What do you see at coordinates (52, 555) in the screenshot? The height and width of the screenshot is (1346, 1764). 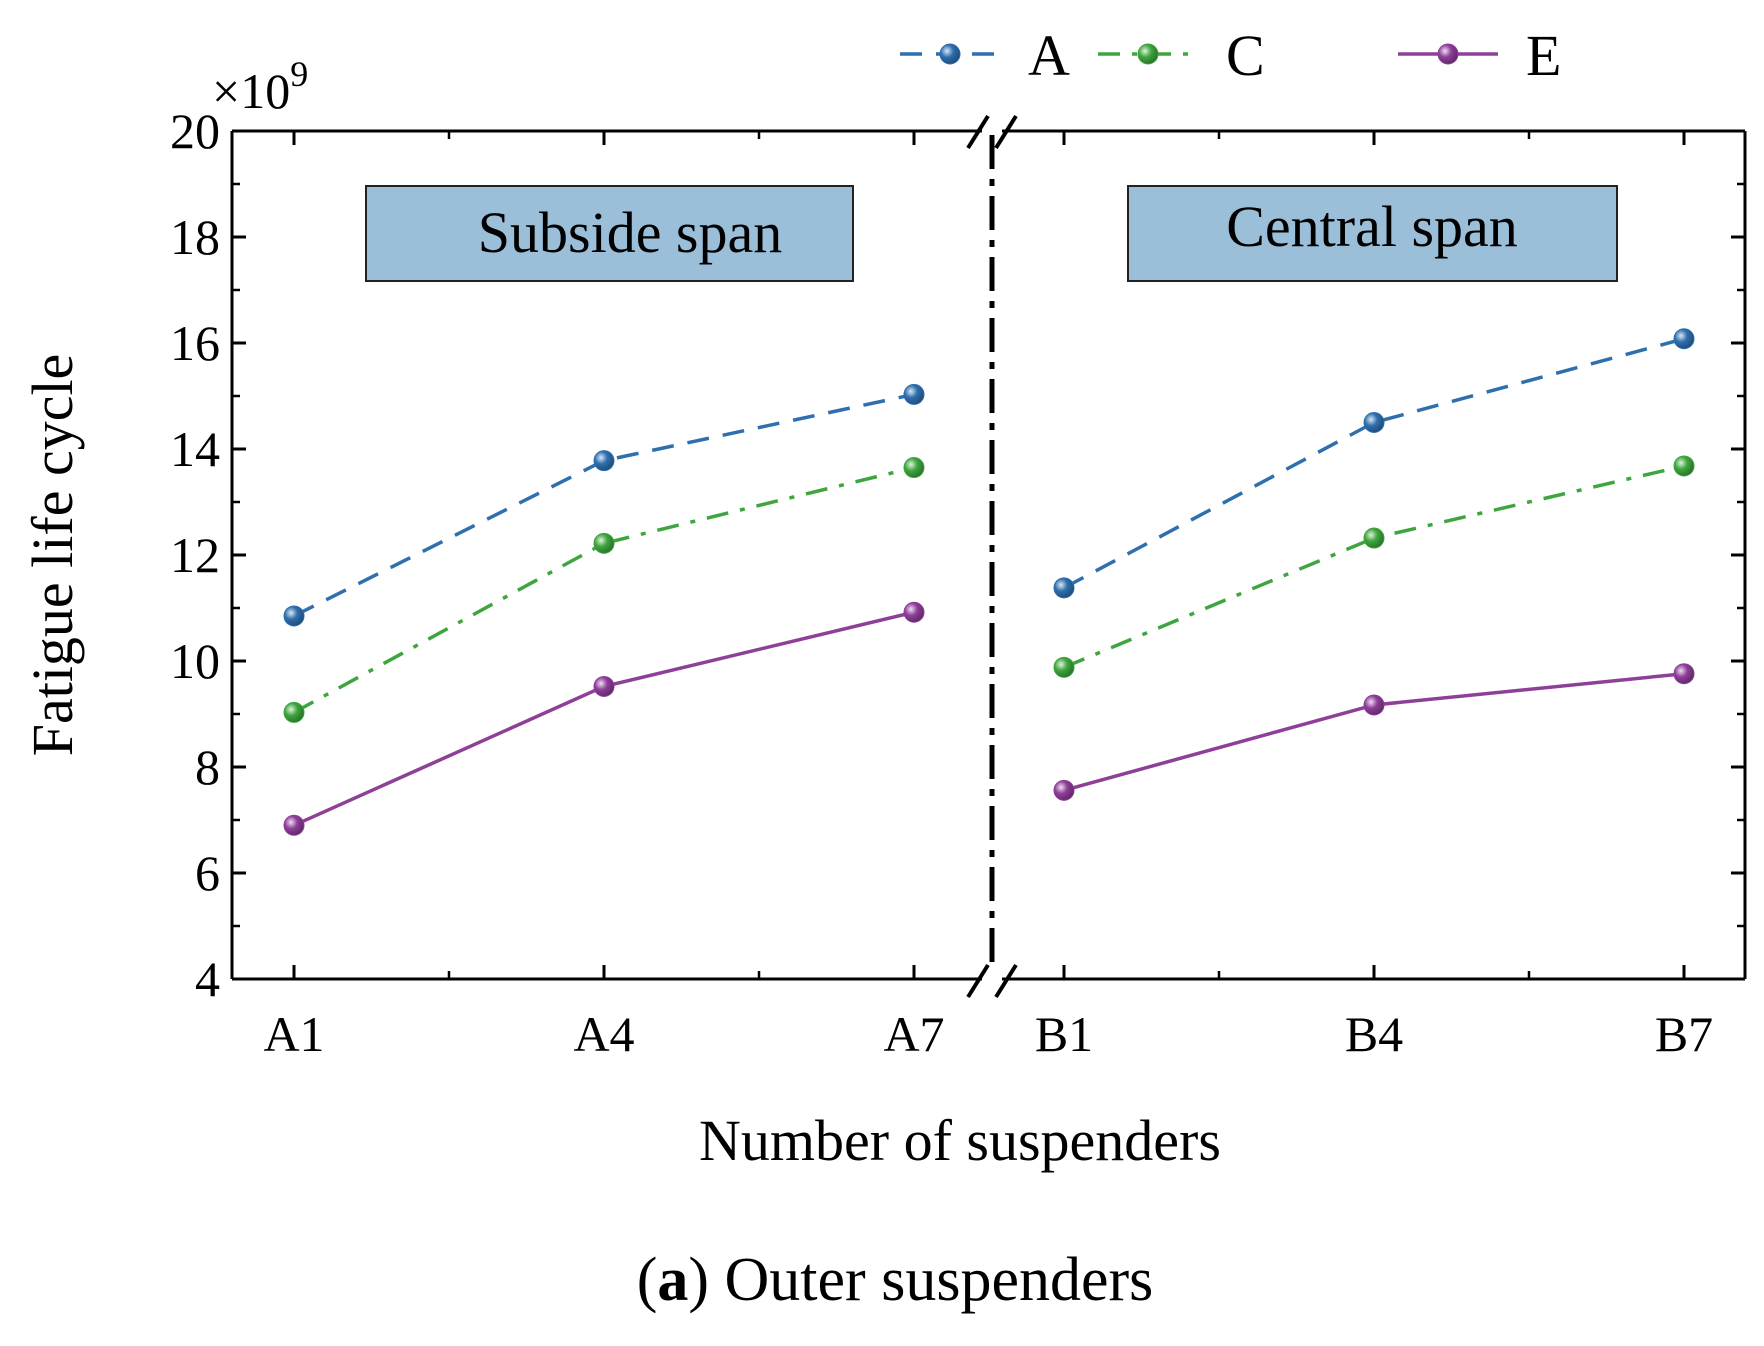 I see `y-axis-title: Fatigue life cycle` at bounding box center [52, 555].